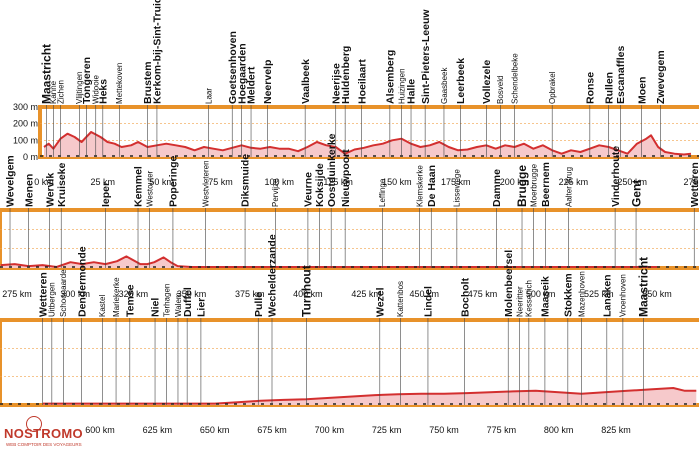 This screenshot has width=699, height=453. What do you see at coordinates (166, 300) in the screenshot?
I see `town-label: Terhagen` at bounding box center [166, 300].